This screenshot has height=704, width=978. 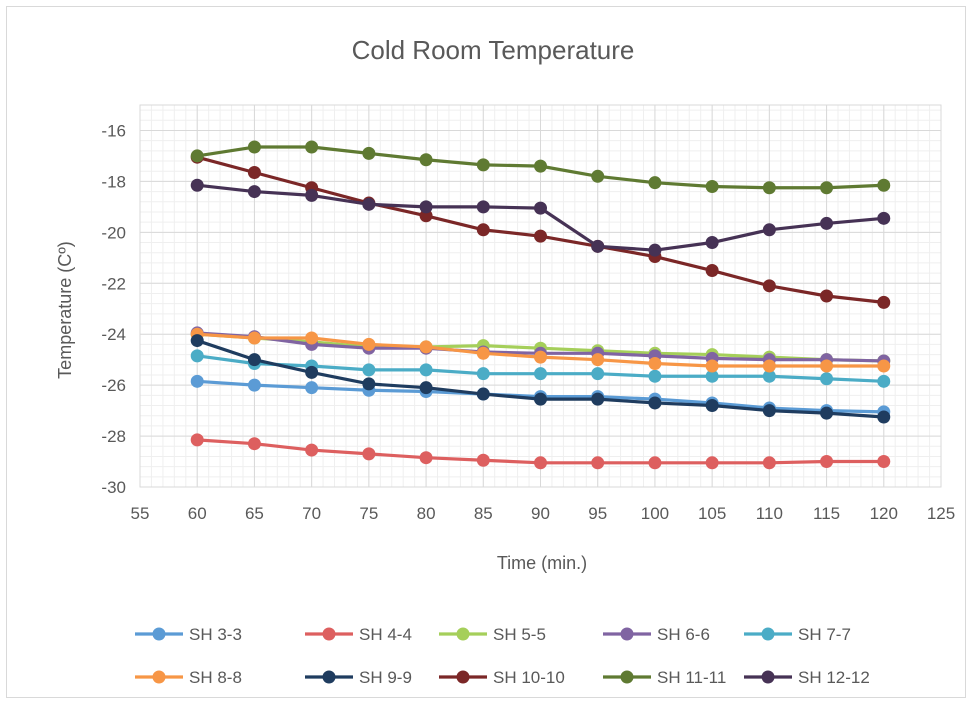 What do you see at coordinates (197, 513) in the screenshot?
I see `x-tick-label: 60` at bounding box center [197, 513].